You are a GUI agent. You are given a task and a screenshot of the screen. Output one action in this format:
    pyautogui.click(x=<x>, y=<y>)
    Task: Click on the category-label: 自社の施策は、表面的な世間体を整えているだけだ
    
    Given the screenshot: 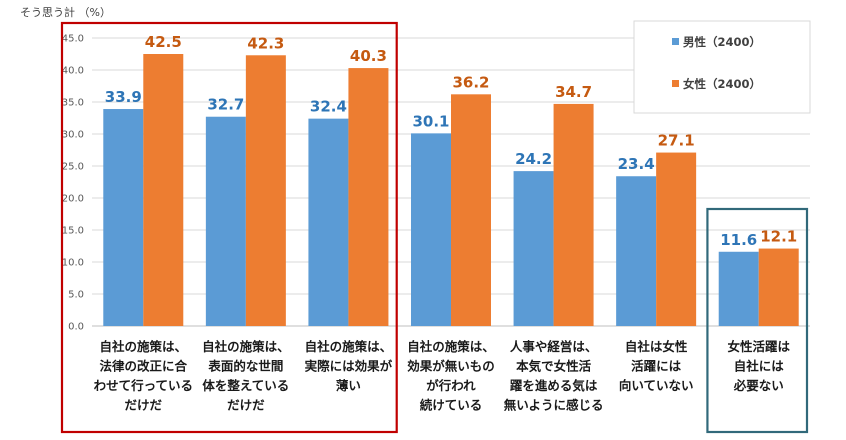 What is the action you would take?
    pyautogui.click(x=246, y=376)
    